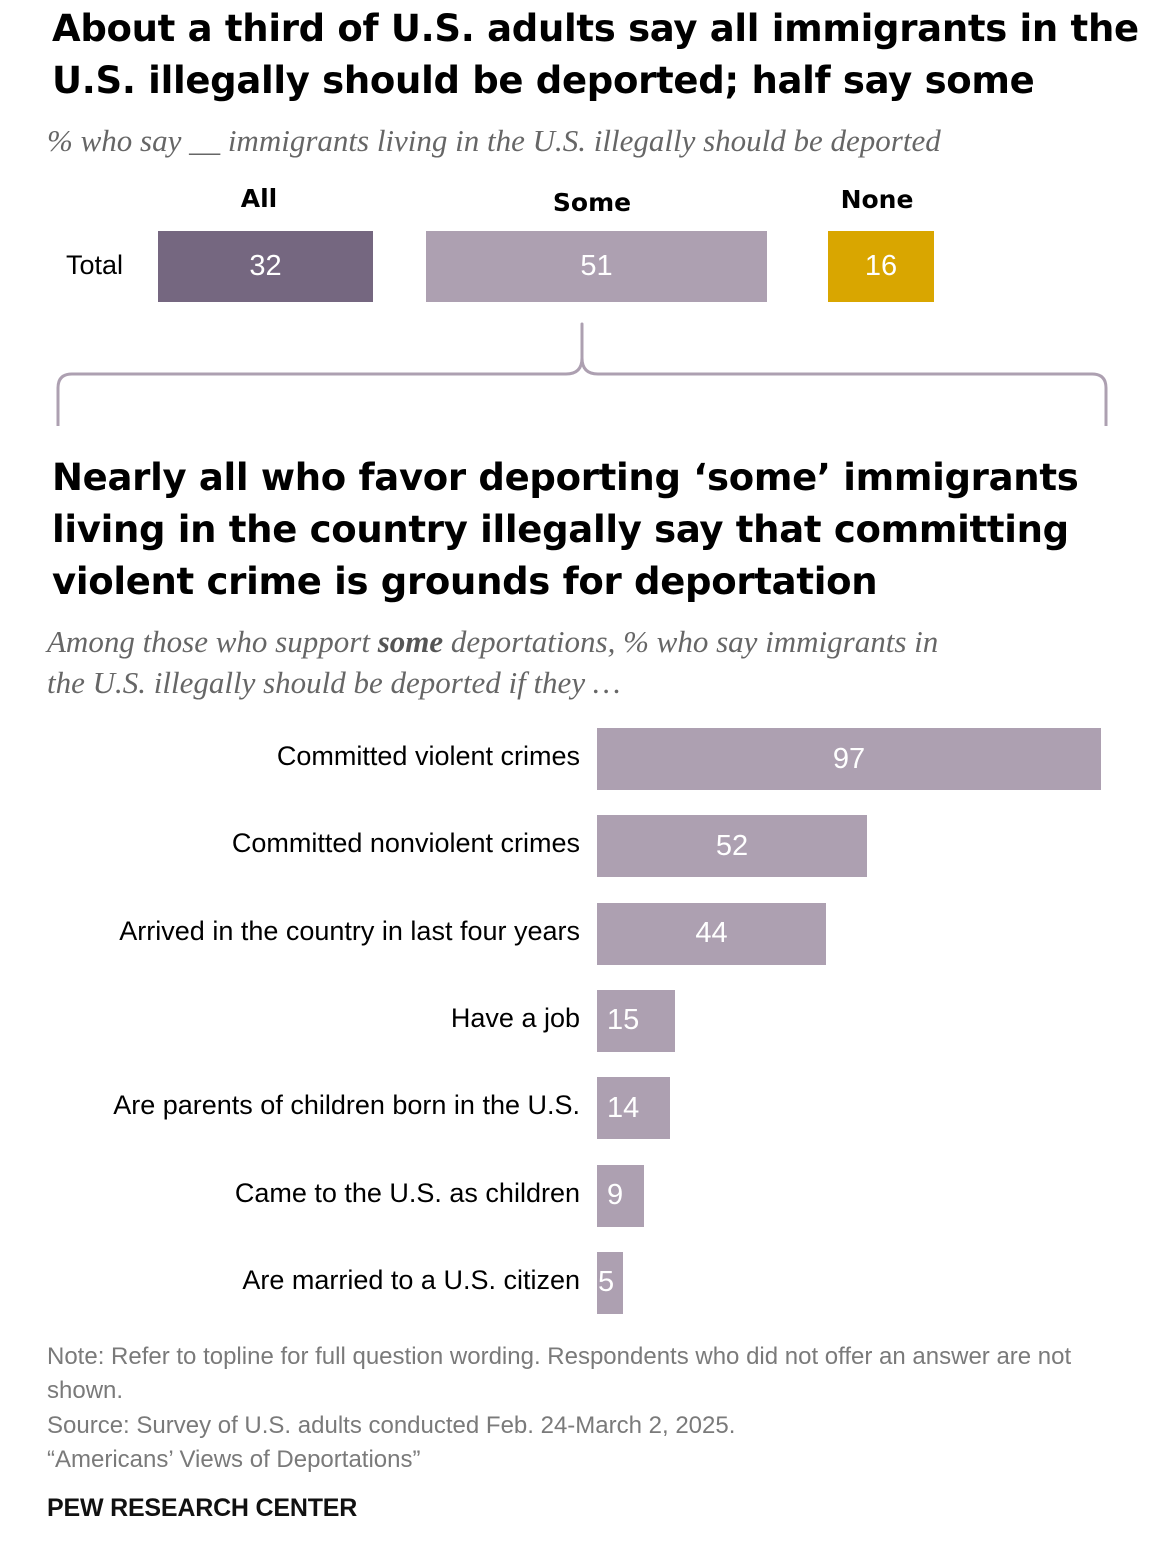  I want to click on reason-bar: 5, so click(610, 1282).